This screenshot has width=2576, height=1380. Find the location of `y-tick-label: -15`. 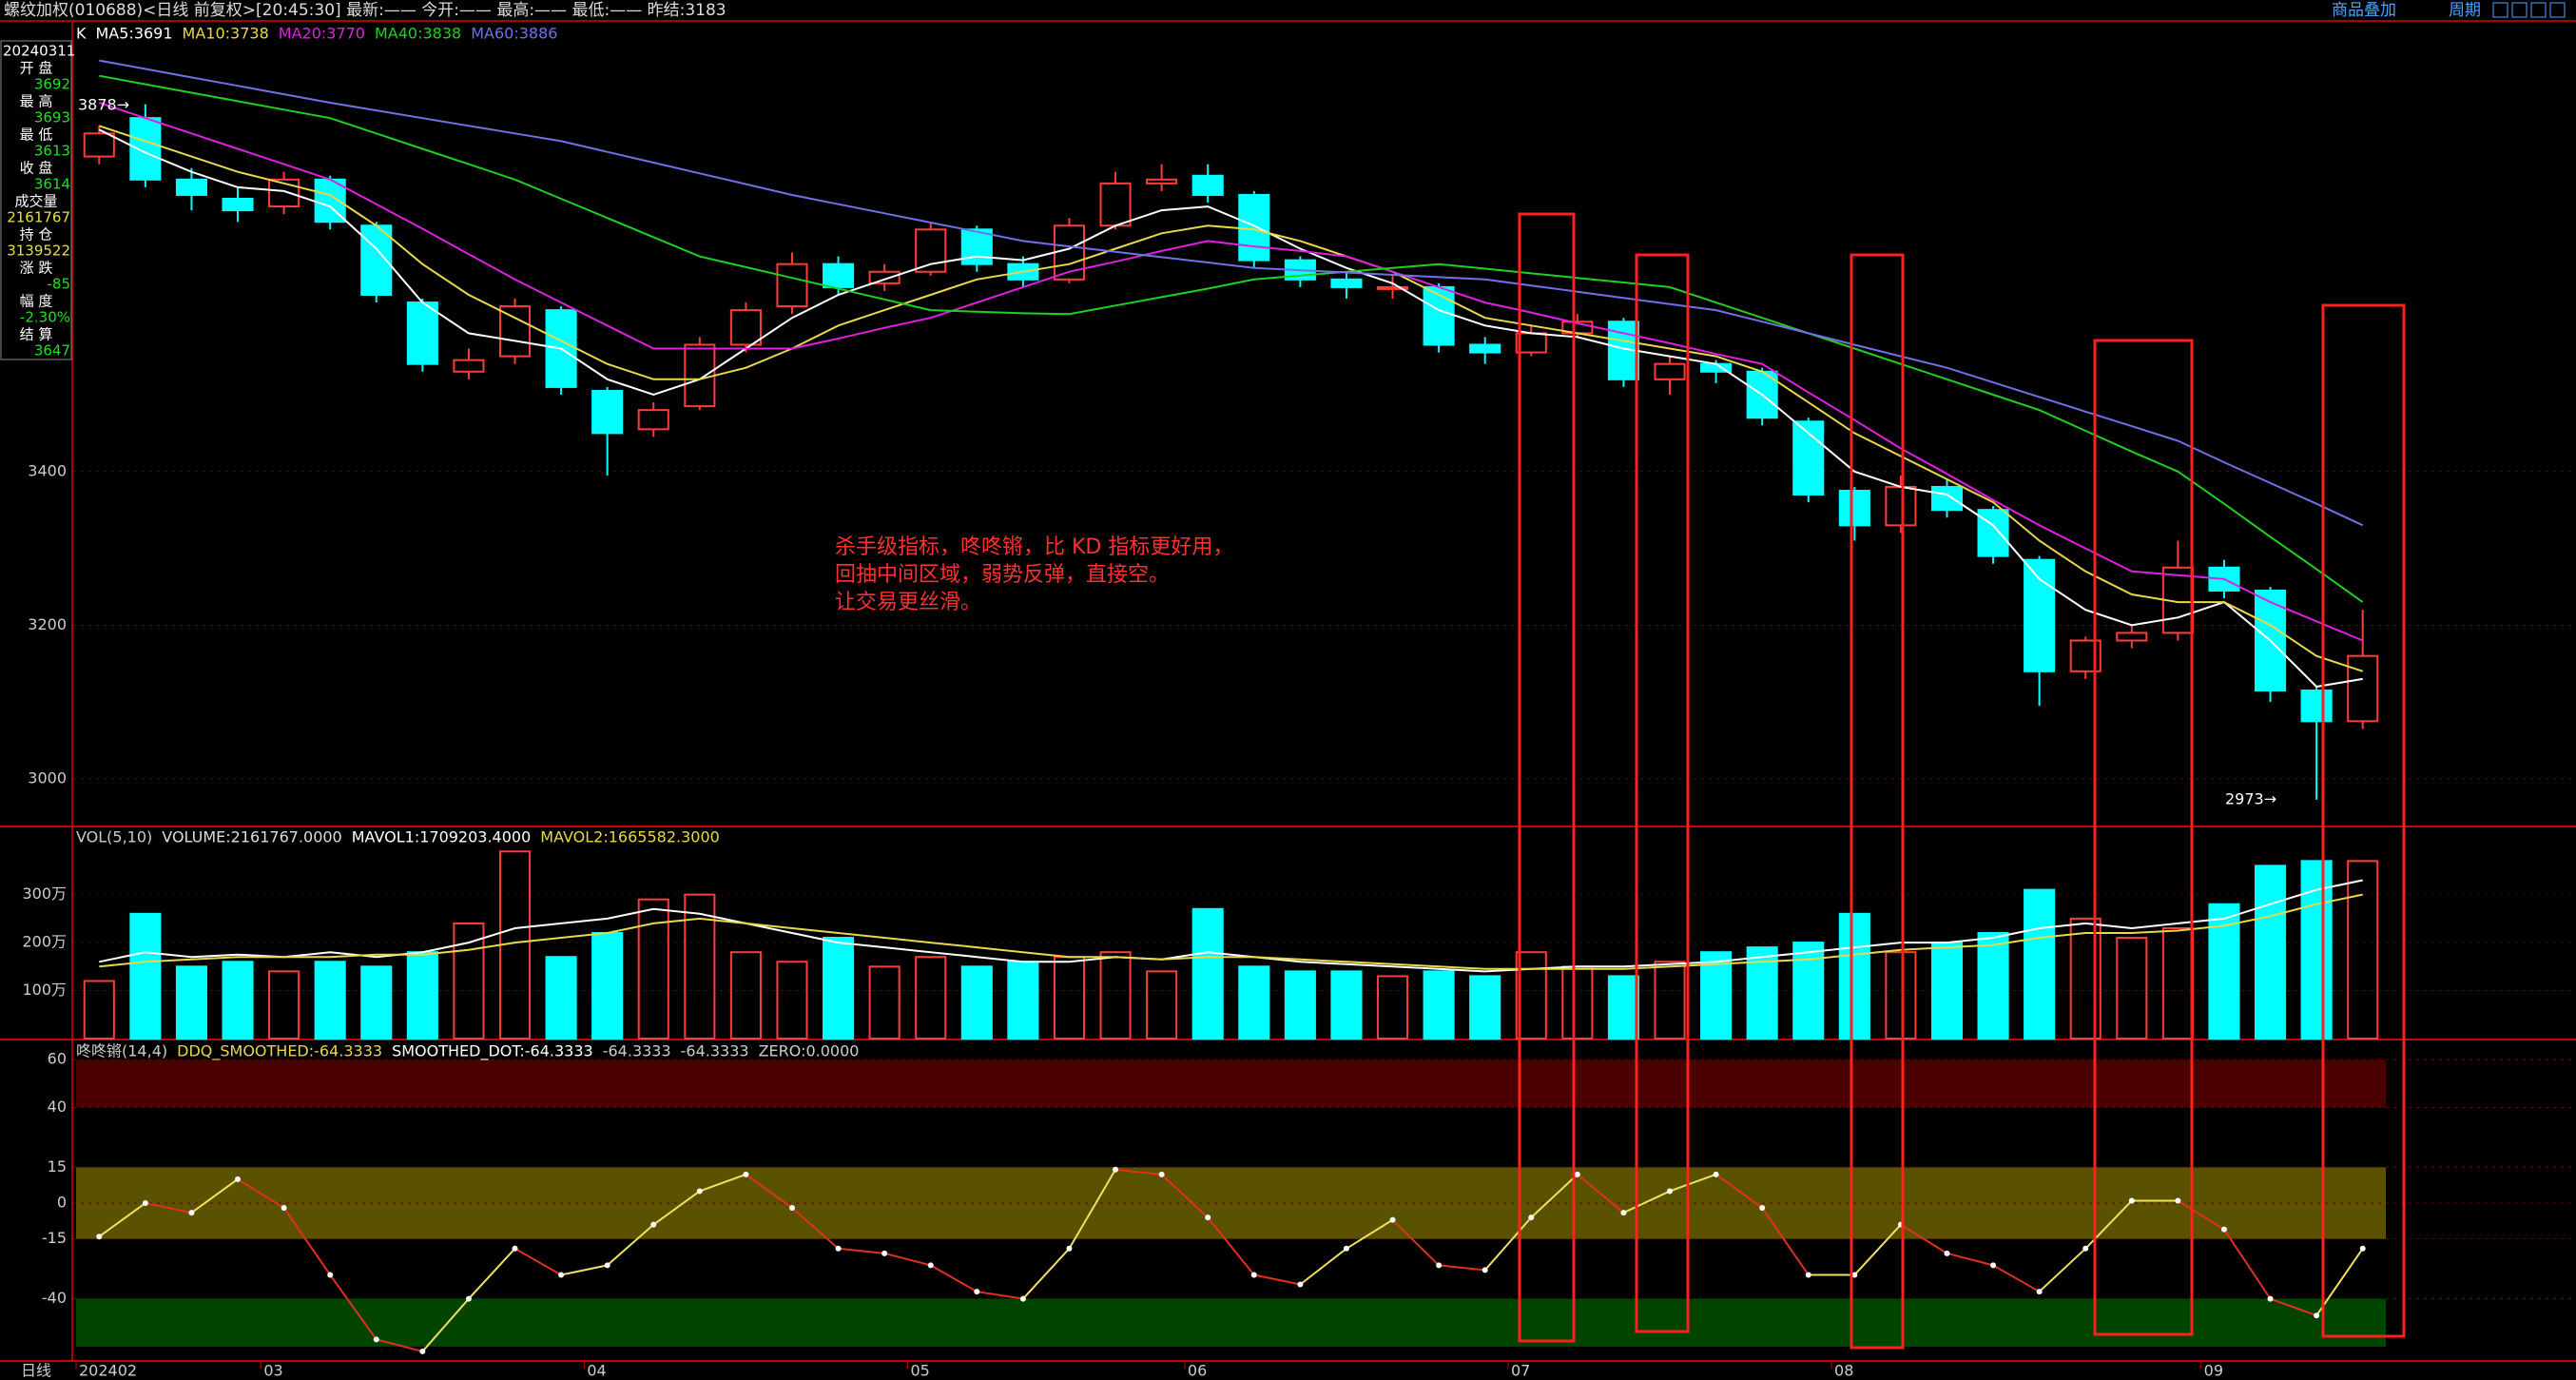

y-tick-label: -15 is located at coordinates (54, 1238).